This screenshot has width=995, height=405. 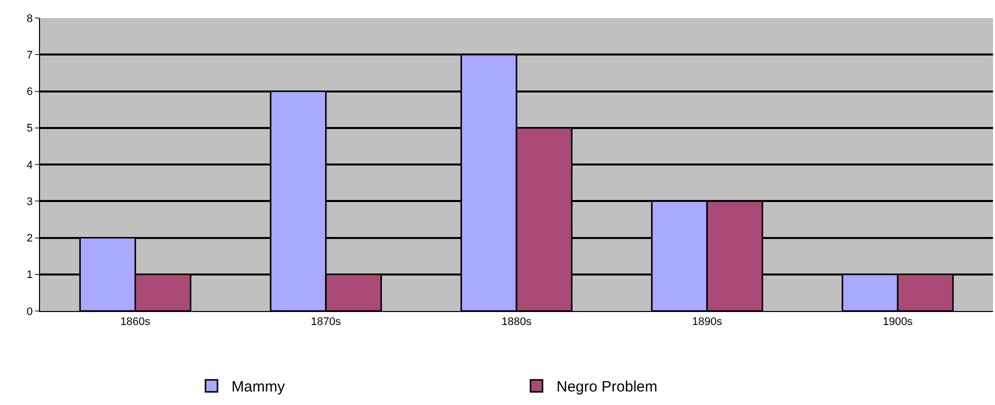 I want to click on legend-label: Negro Problem, so click(x=607, y=387).